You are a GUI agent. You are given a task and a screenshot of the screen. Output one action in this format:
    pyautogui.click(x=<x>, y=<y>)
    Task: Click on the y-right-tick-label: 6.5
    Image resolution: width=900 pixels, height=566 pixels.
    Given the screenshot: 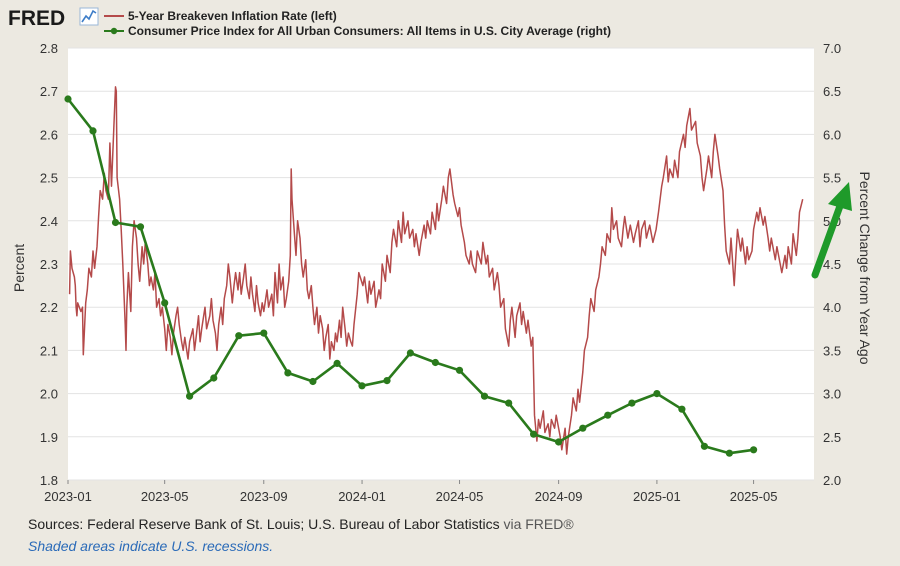 What is the action you would take?
    pyautogui.click(x=832, y=91)
    